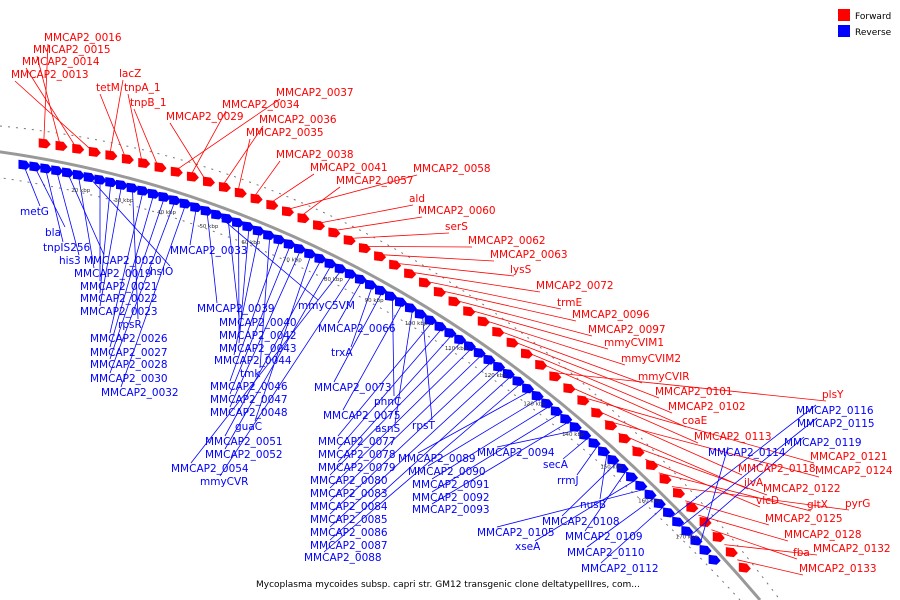 This screenshot has height=600, width=900. I want to click on reverse-gene-label: MMCAP2_0086, so click(349, 533).